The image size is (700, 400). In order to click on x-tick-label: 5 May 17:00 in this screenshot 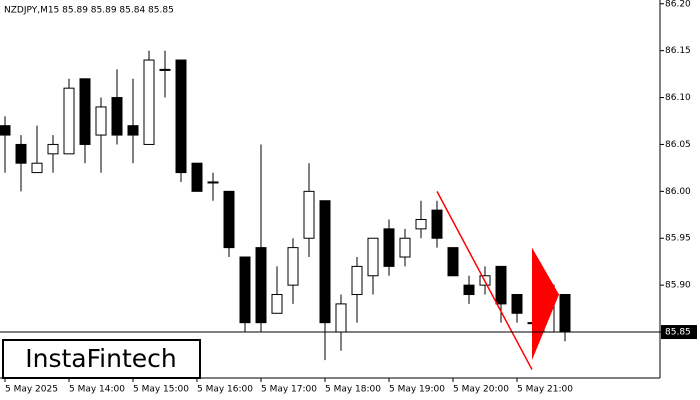, I will do `click(289, 390)`.